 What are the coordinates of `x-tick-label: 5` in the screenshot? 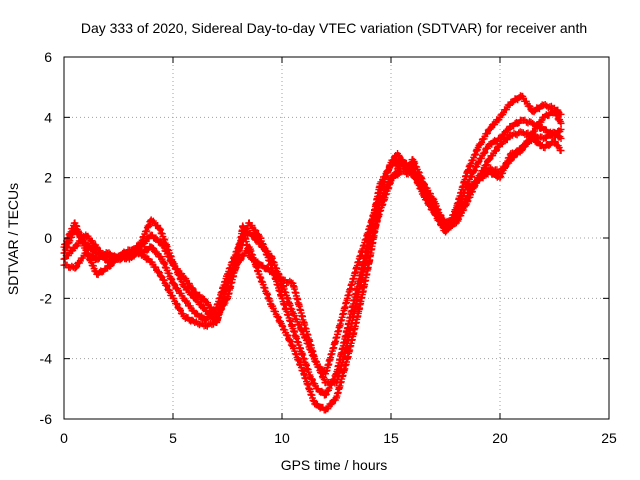 It's located at (173, 438).